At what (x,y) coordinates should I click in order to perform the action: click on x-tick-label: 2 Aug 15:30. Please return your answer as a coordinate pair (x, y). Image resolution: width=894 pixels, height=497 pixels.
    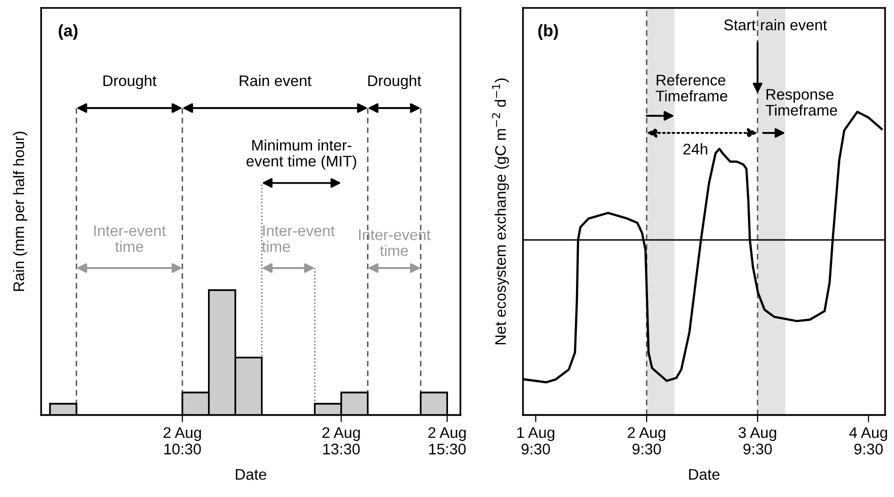
    Looking at the image, I should click on (447, 440).